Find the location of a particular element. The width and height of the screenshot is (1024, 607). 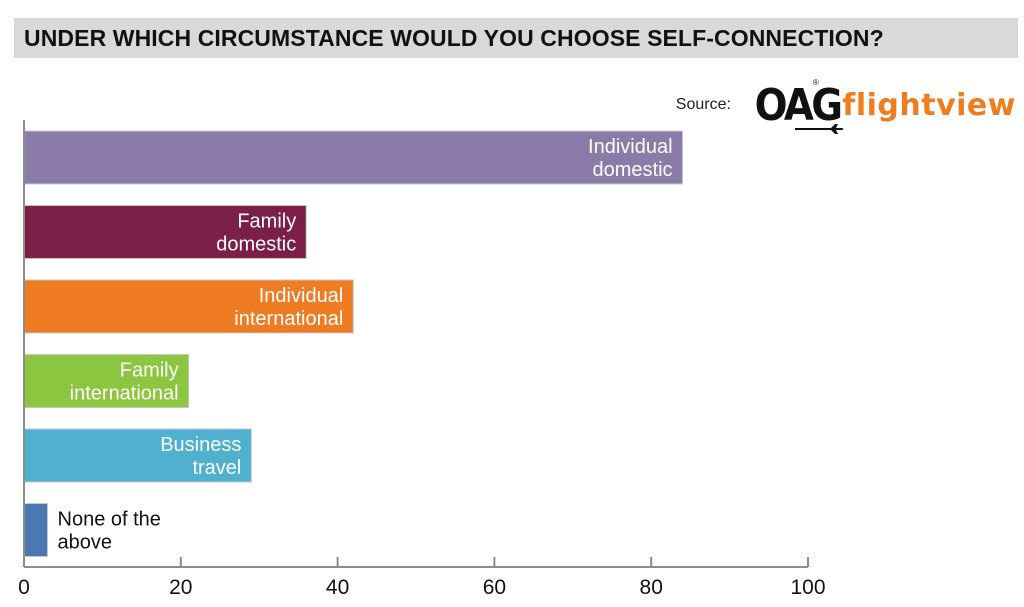

x-tick-label: 80 is located at coordinates (651, 587).